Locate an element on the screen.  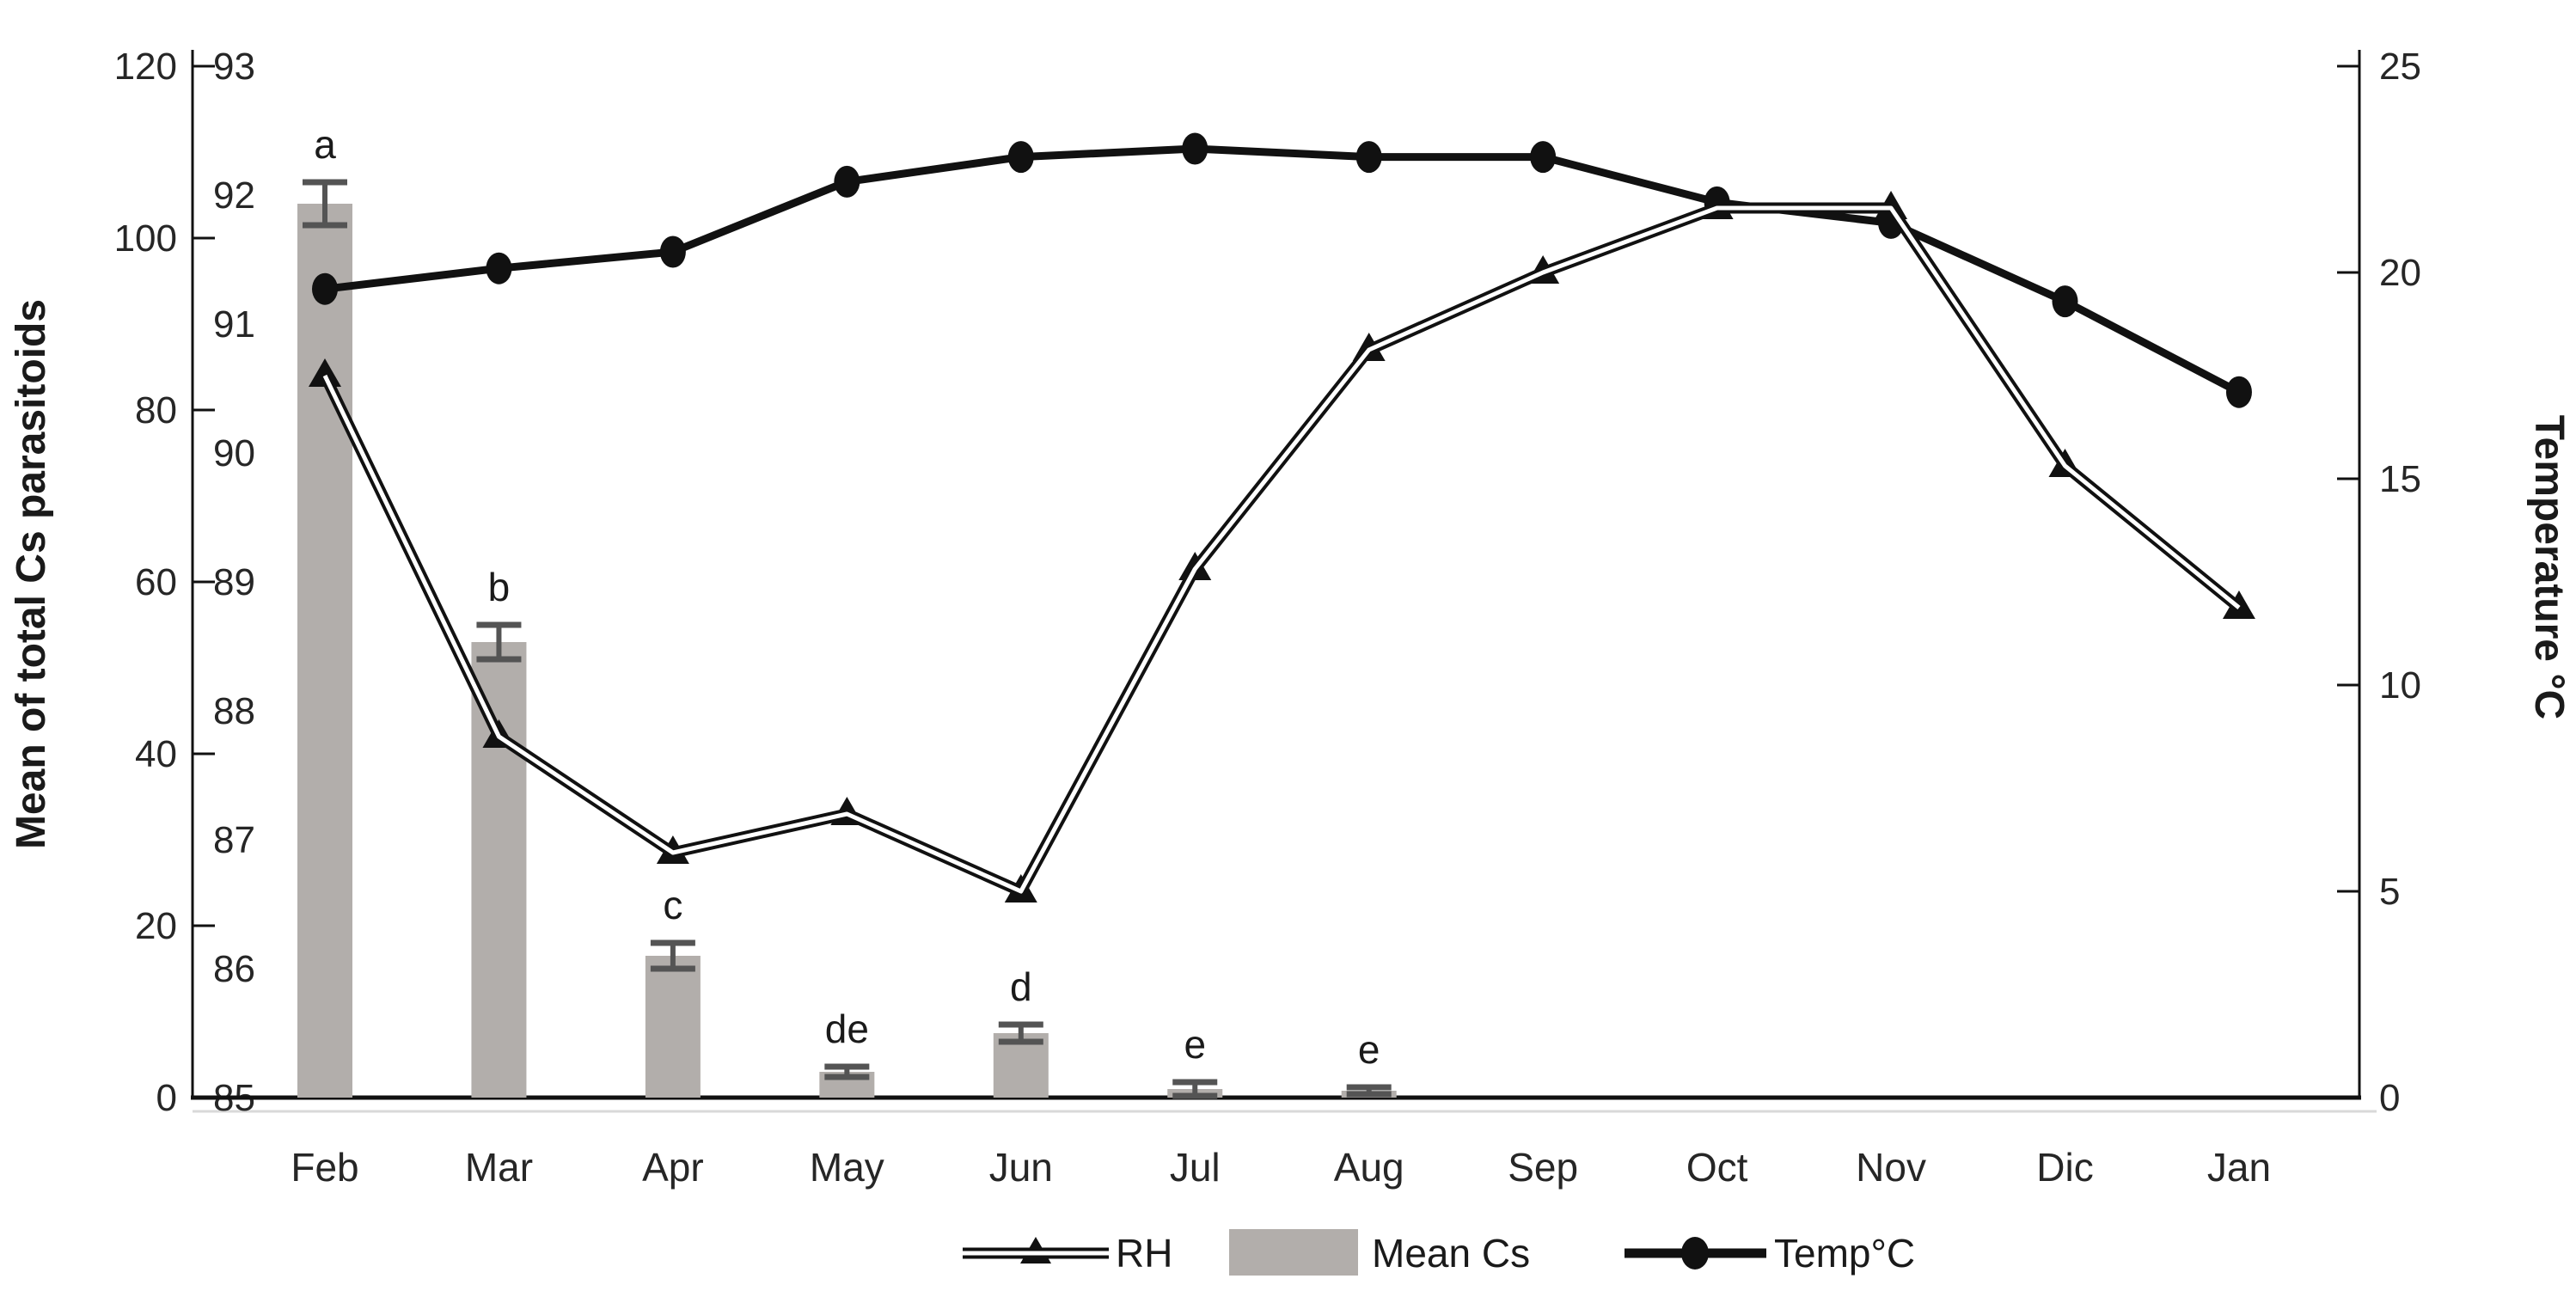
legend: RH Mean Cs Temp°C is located at coordinates (1439, 1252).